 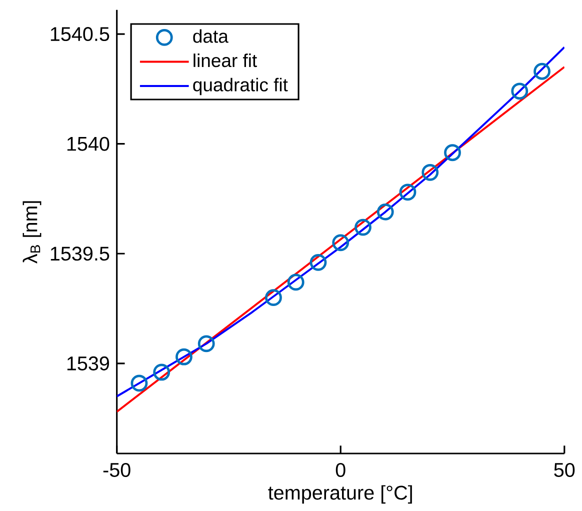 What do you see at coordinates (341, 470) in the screenshot?
I see `x-tick-label: 0` at bounding box center [341, 470].